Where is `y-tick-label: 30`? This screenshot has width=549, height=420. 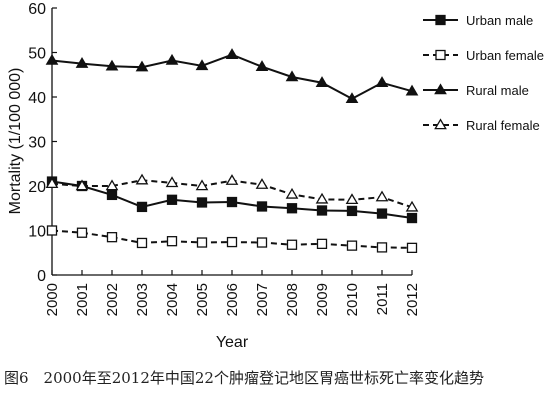
y-tick-label: 30 is located at coordinates (37, 143).